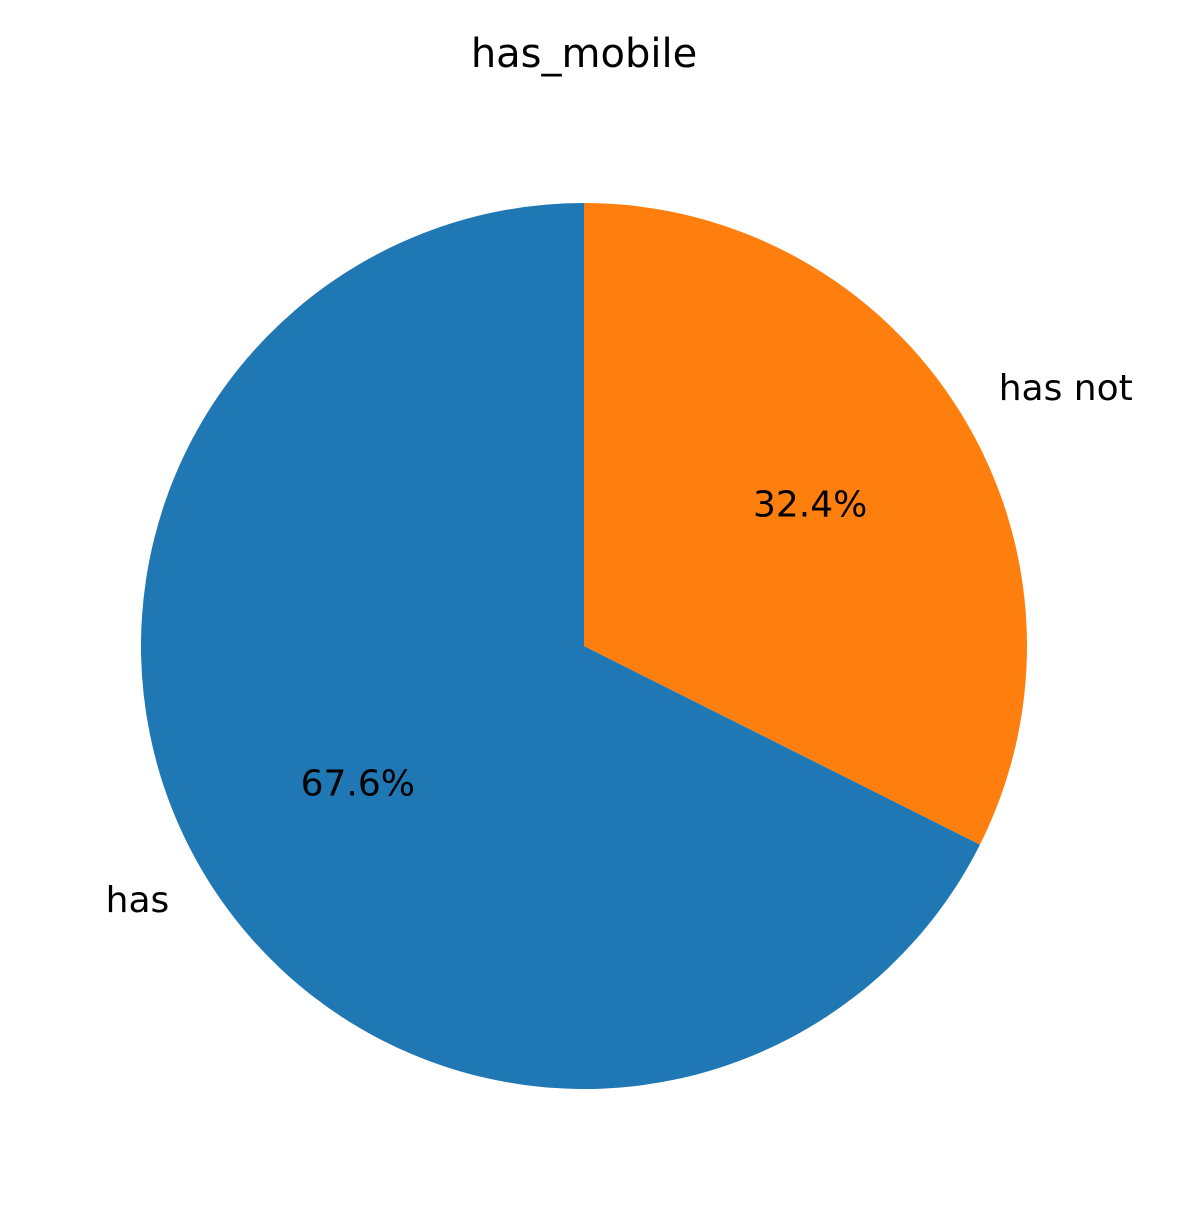  Describe the element at coordinates (1066, 388) in the screenshot. I see `slice-label: has not` at that location.